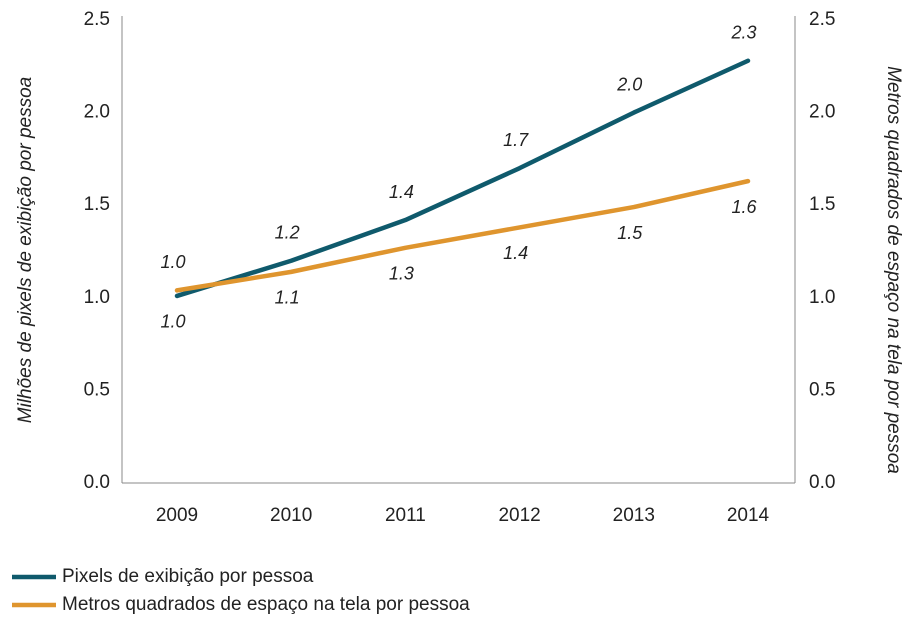 The width and height of the screenshot is (911, 617). I want to click on x-tick-label: 2014, so click(748, 515).